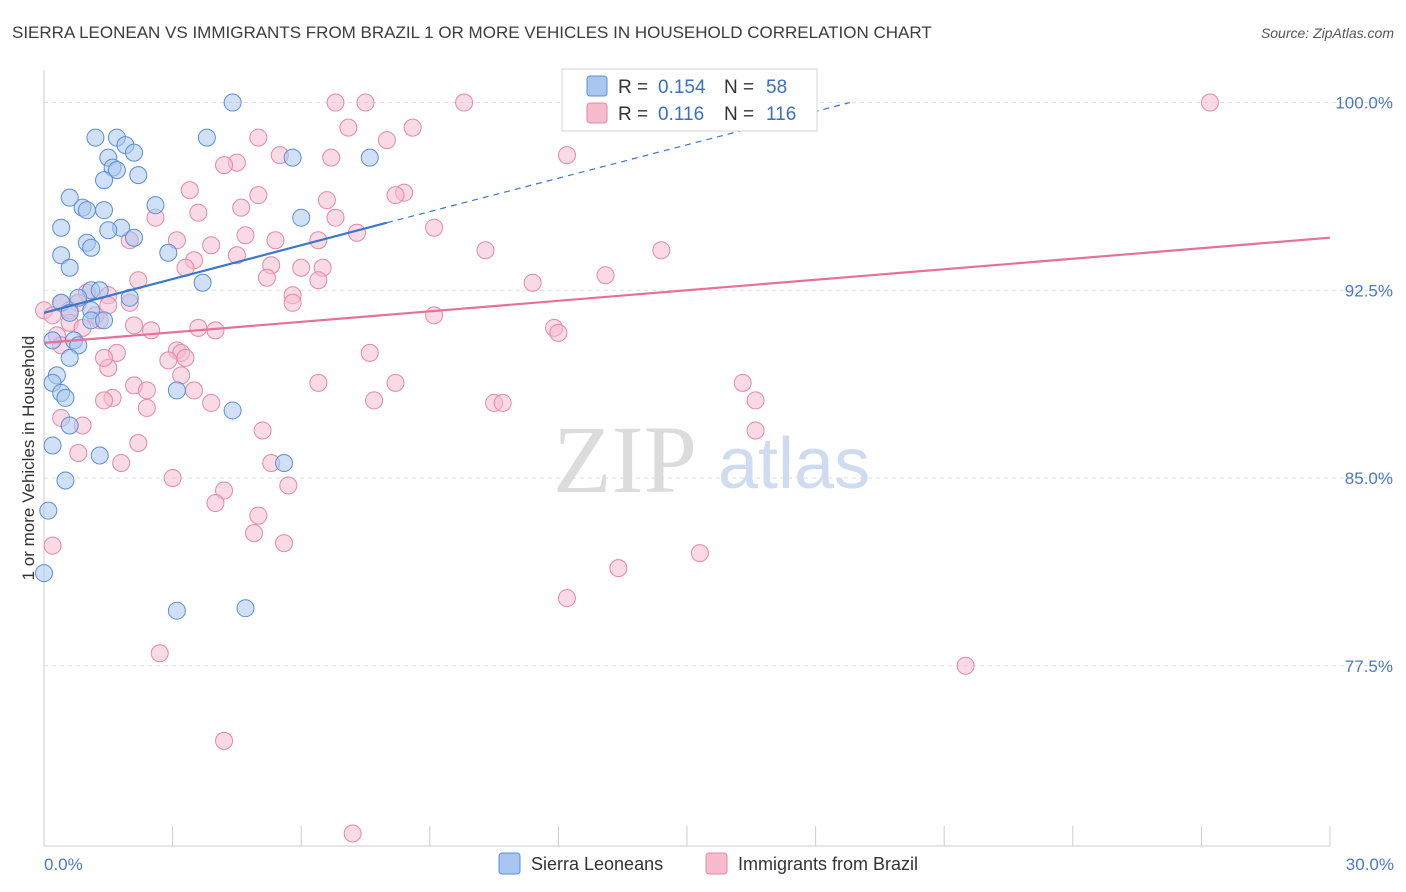  What do you see at coordinates (739, 114) in the screenshot?
I see `stats-legend-n-label: N =` at bounding box center [739, 114].